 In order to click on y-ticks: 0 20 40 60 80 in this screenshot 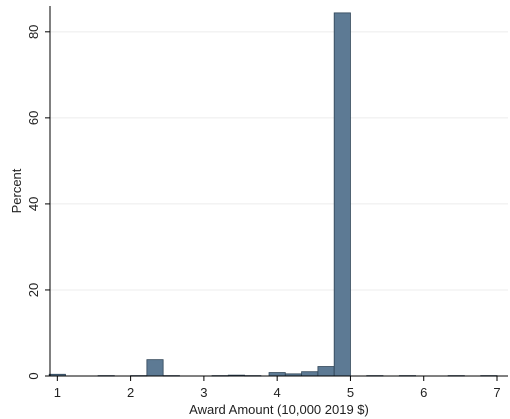, I will do `click(38, 202)`.